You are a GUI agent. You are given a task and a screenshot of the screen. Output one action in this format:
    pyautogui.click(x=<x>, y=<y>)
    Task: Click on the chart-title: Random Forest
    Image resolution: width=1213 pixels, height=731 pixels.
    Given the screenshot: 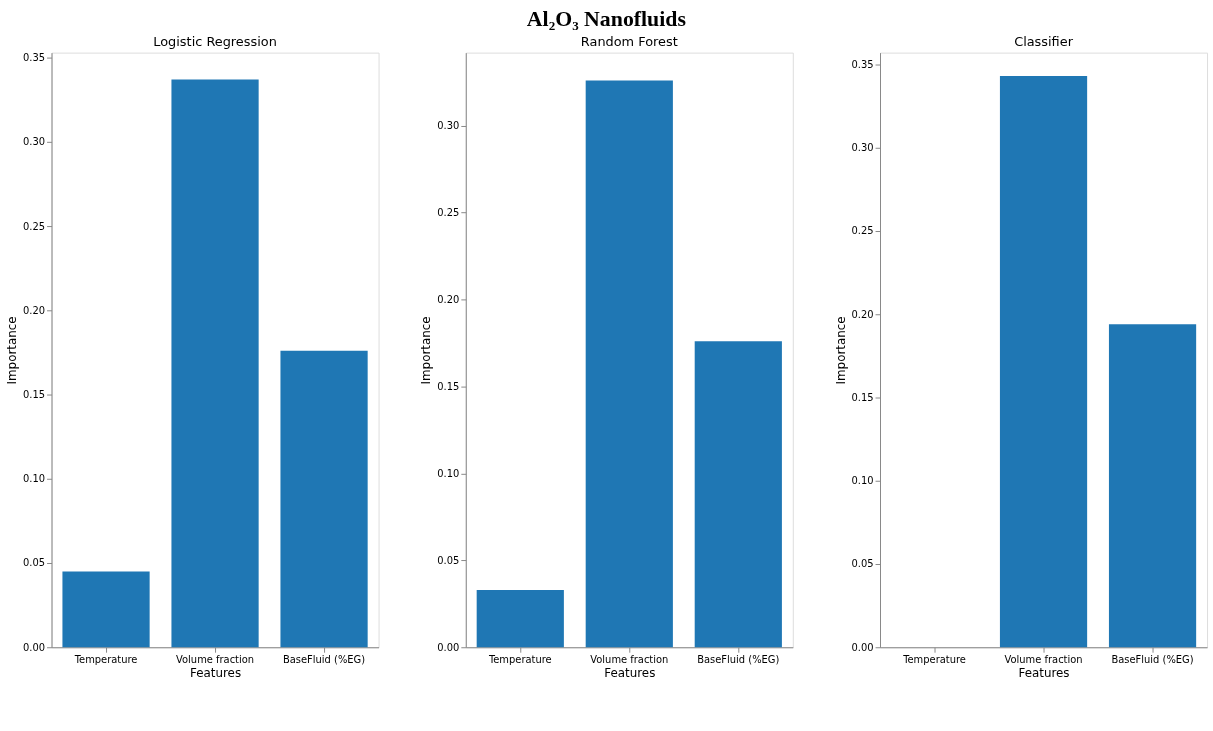 What is the action you would take?
    pyautogui.click(x=629, y=41)
    